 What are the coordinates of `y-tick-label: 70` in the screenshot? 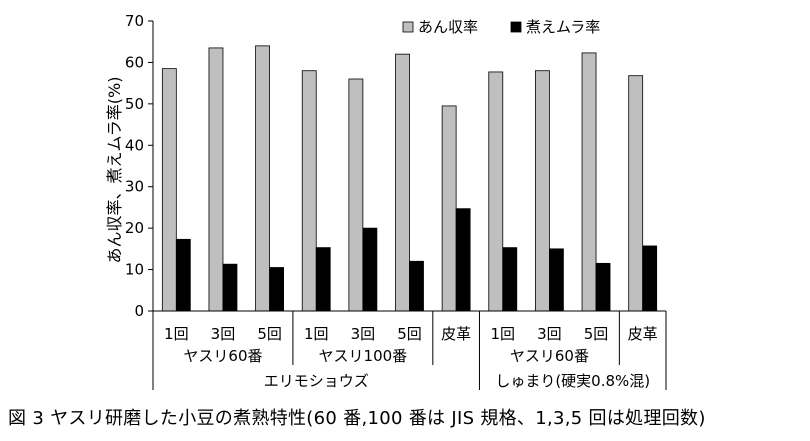 It's located at (134, 21).